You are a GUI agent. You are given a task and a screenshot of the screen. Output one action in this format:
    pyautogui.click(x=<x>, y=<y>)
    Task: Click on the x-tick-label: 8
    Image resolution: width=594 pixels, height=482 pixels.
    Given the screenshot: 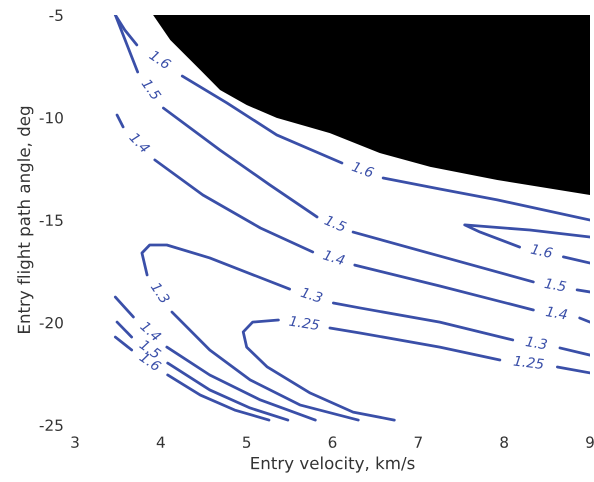 What is the action you would take?
    pyautogui.click(x=504, y=442)
    